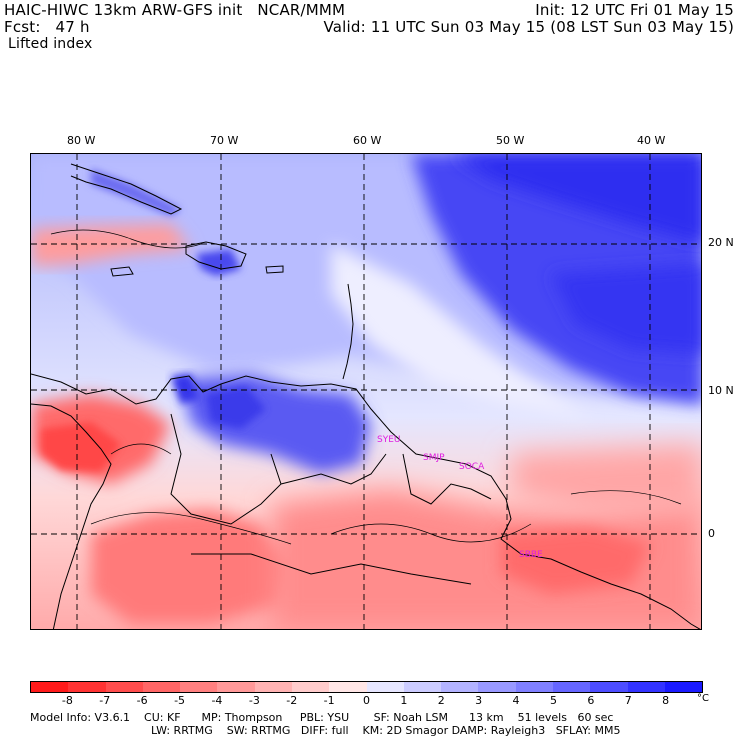  I want to click on colorbar-tick-label: 0, so click(366, 700).